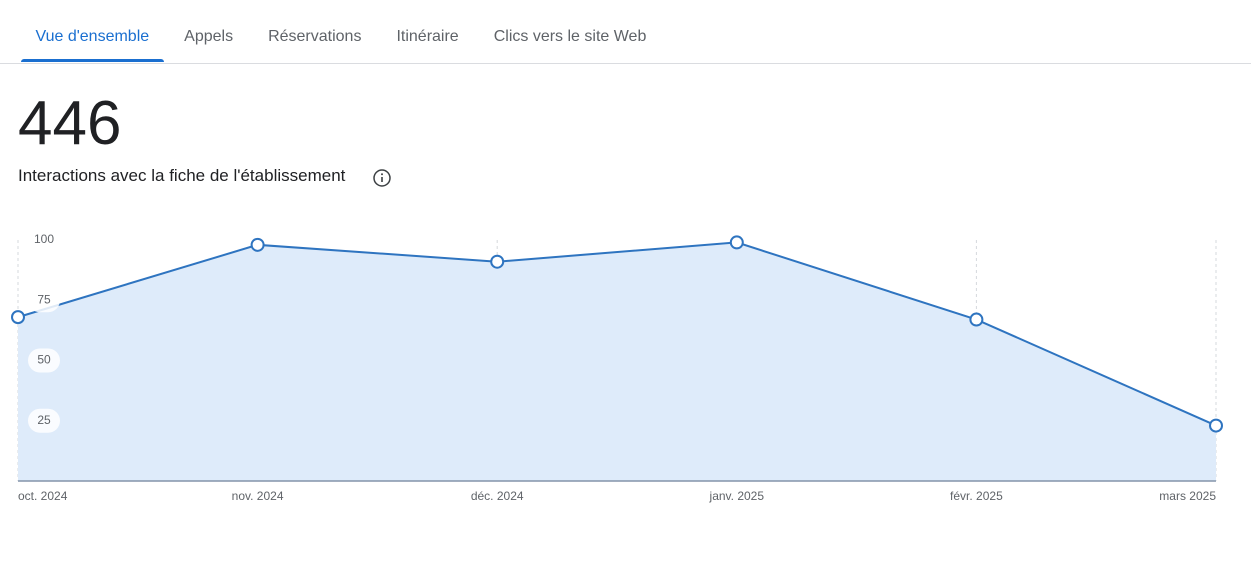 This screenshot has height=564, width=1251. I want to click on y-tick-label: 75, so click(44, 299).